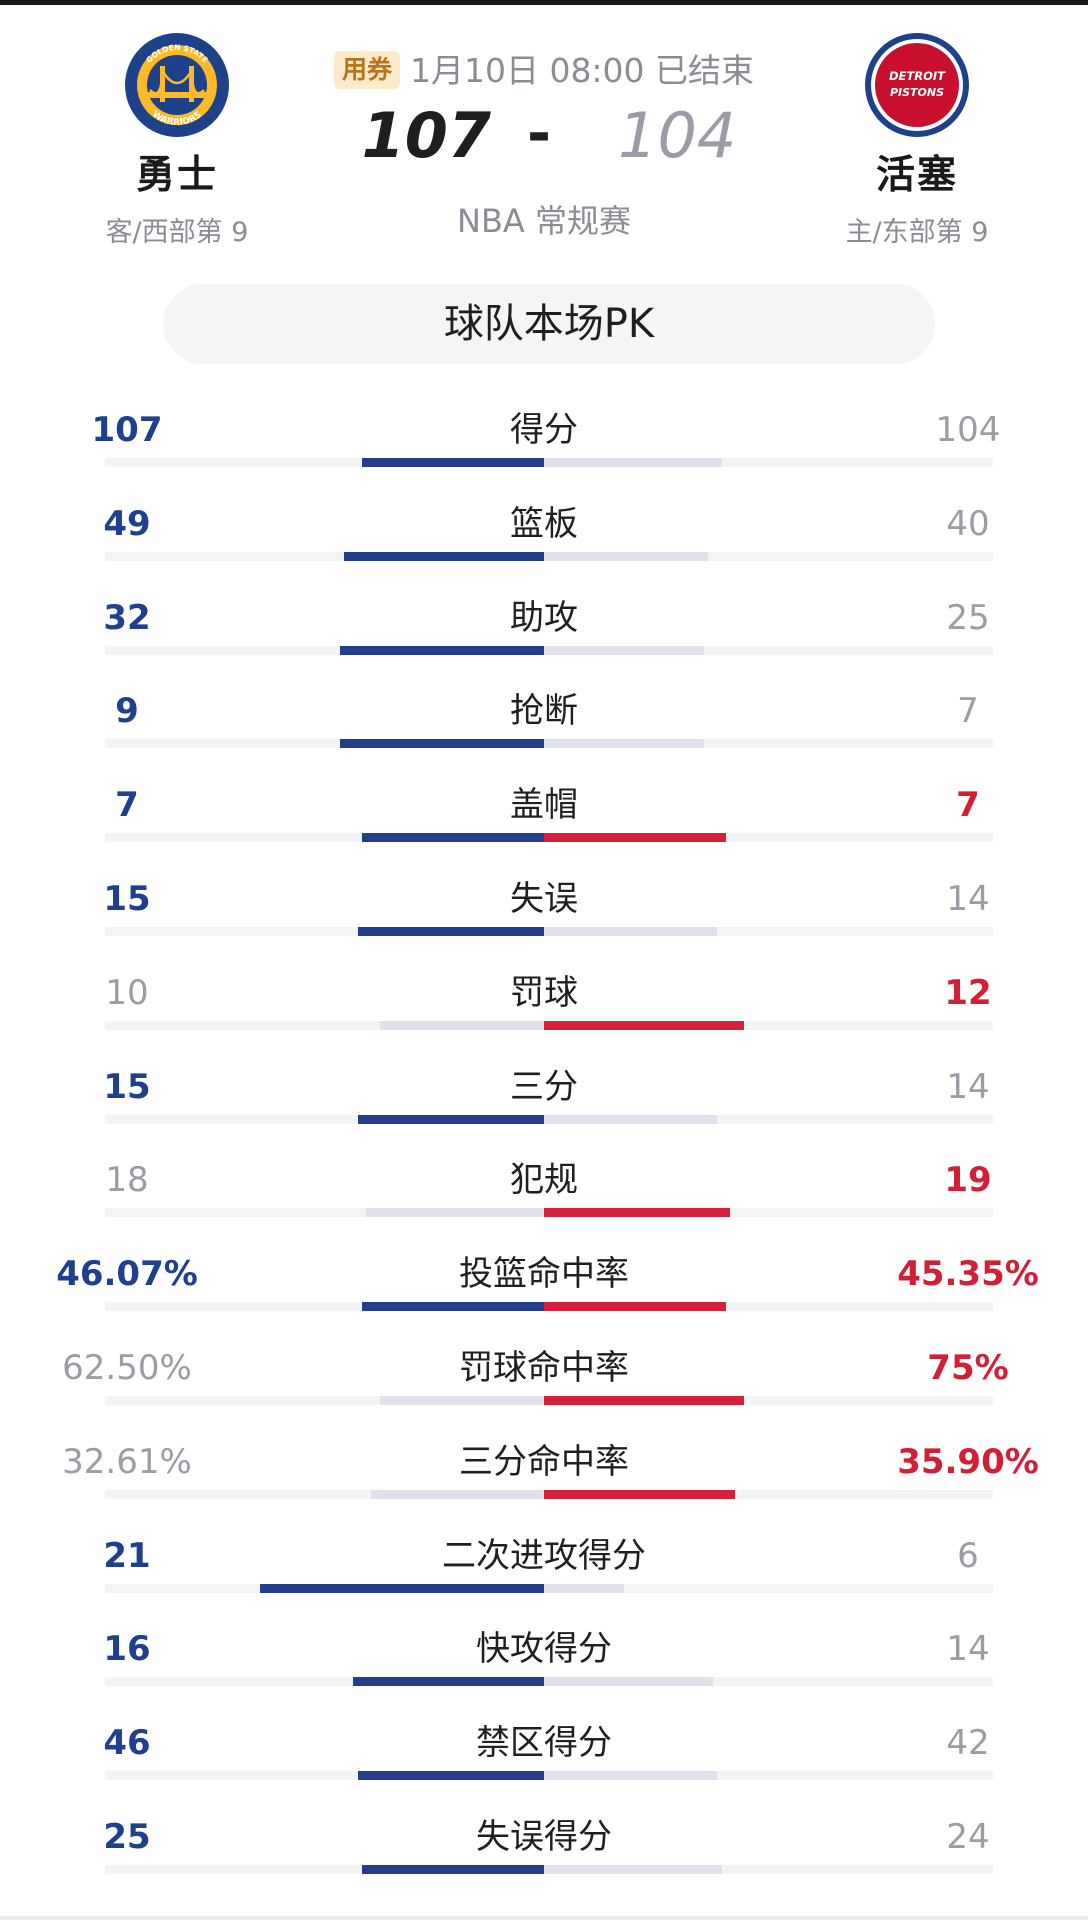 The width and height of the screenshot is (1088, 1920). Describe the element at coordinates (176, 175) in the screenshot. I see `away-team-name: 勇士` at that location.